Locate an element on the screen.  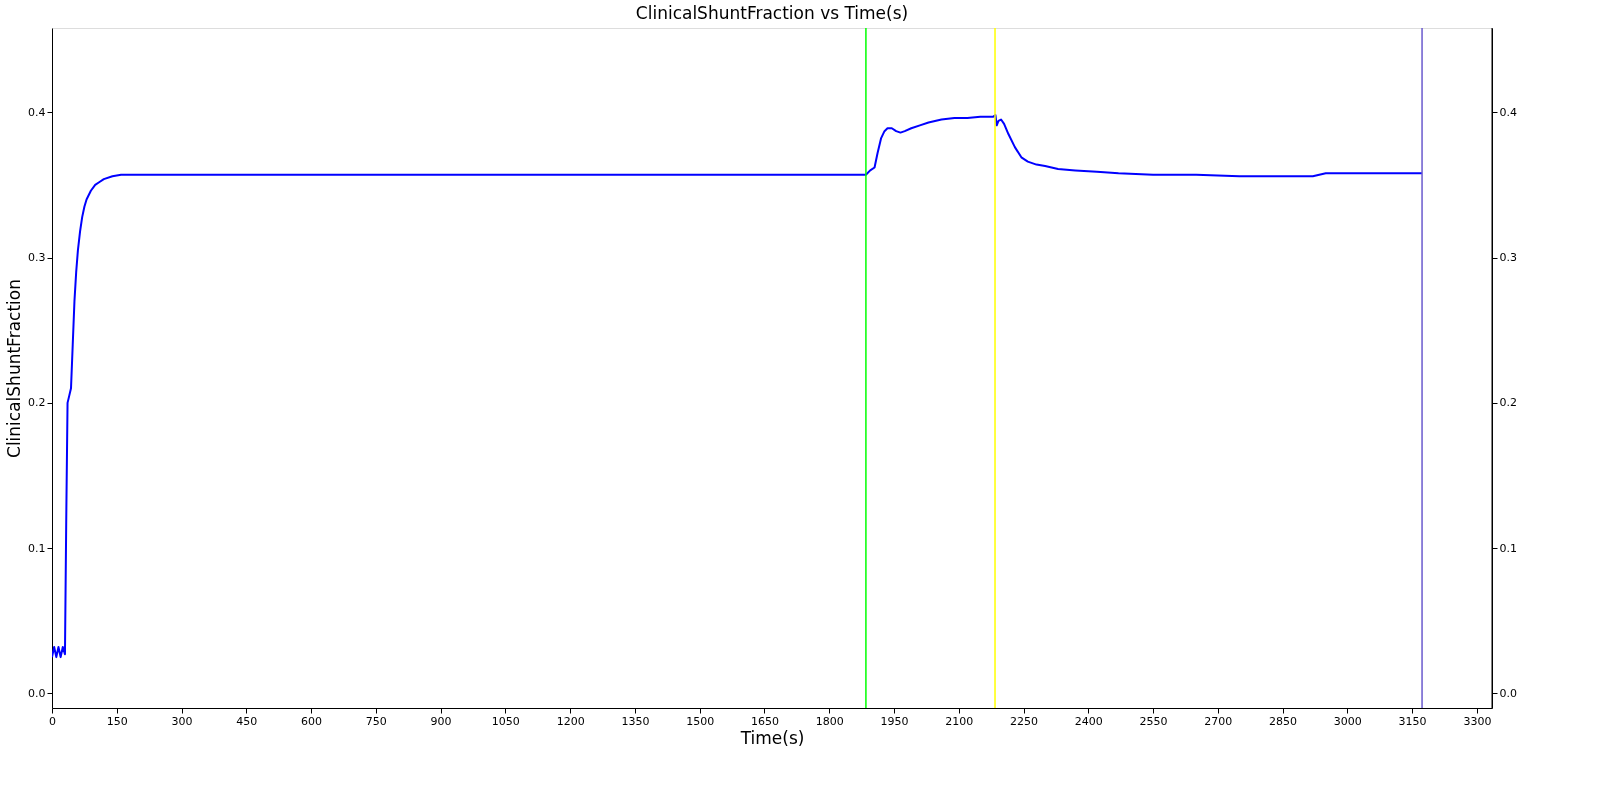
y2-tick-label: 0.4 is located at coordinates (1508, 112).